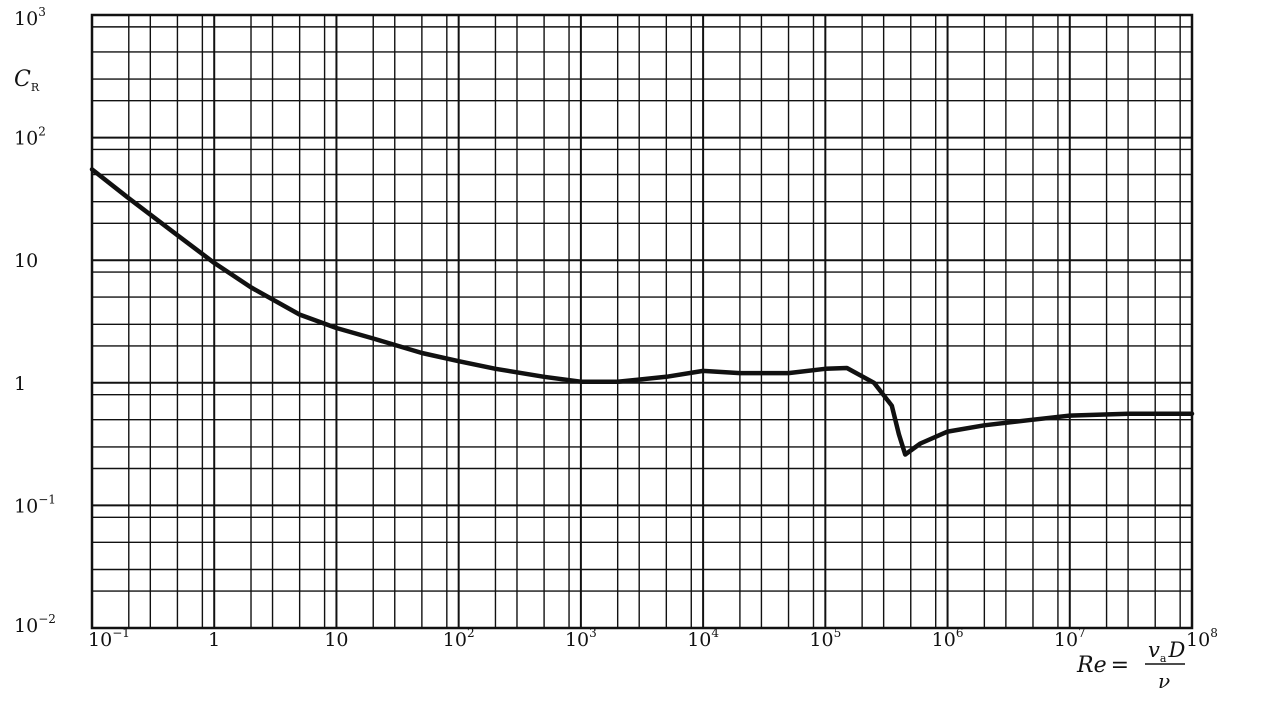 The image size is (1270, 709). I want to click on x-tick-label: 10⁴, so click(703, 638).